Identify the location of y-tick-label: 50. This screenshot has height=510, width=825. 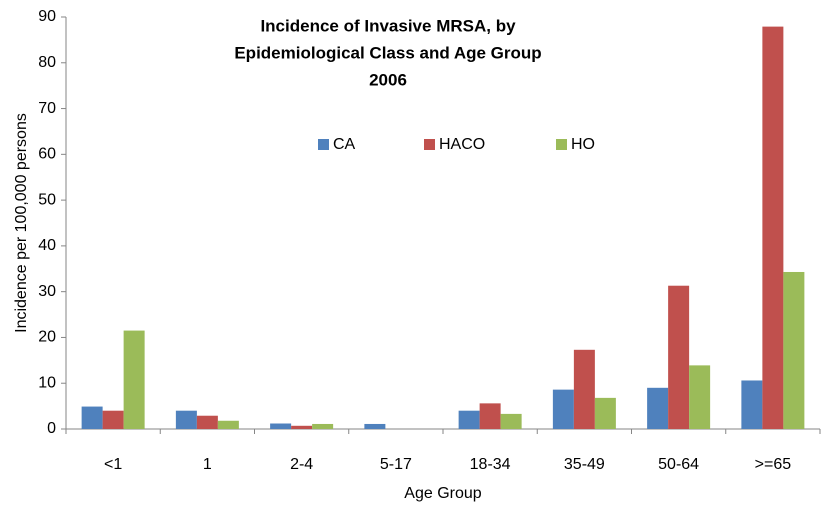
(47, 199).